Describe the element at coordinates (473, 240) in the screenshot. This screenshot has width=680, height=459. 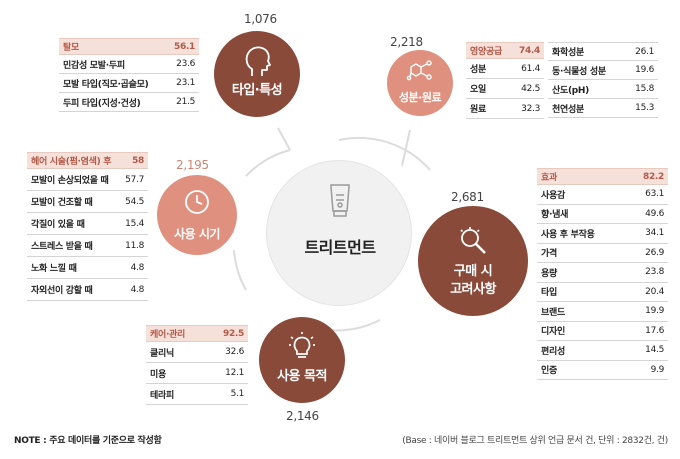
I see `magnifier-icon` at that location.